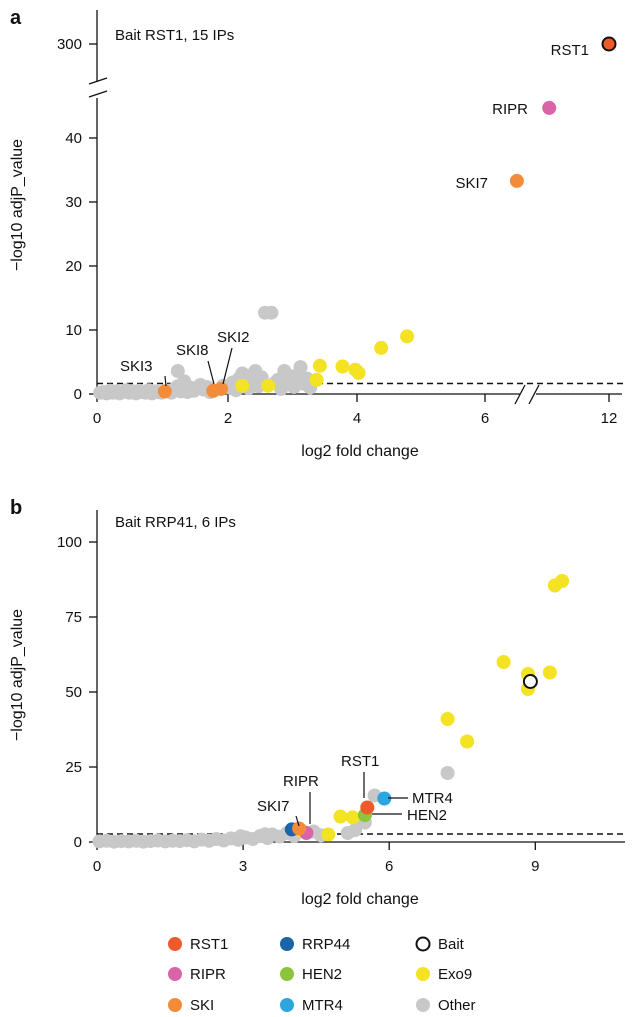 The width and height of the screenshot is (636, 1017). Describe the element at coordinates (98, 87) in the screenshot. I see `panel-a-y-break-mark` at that location.